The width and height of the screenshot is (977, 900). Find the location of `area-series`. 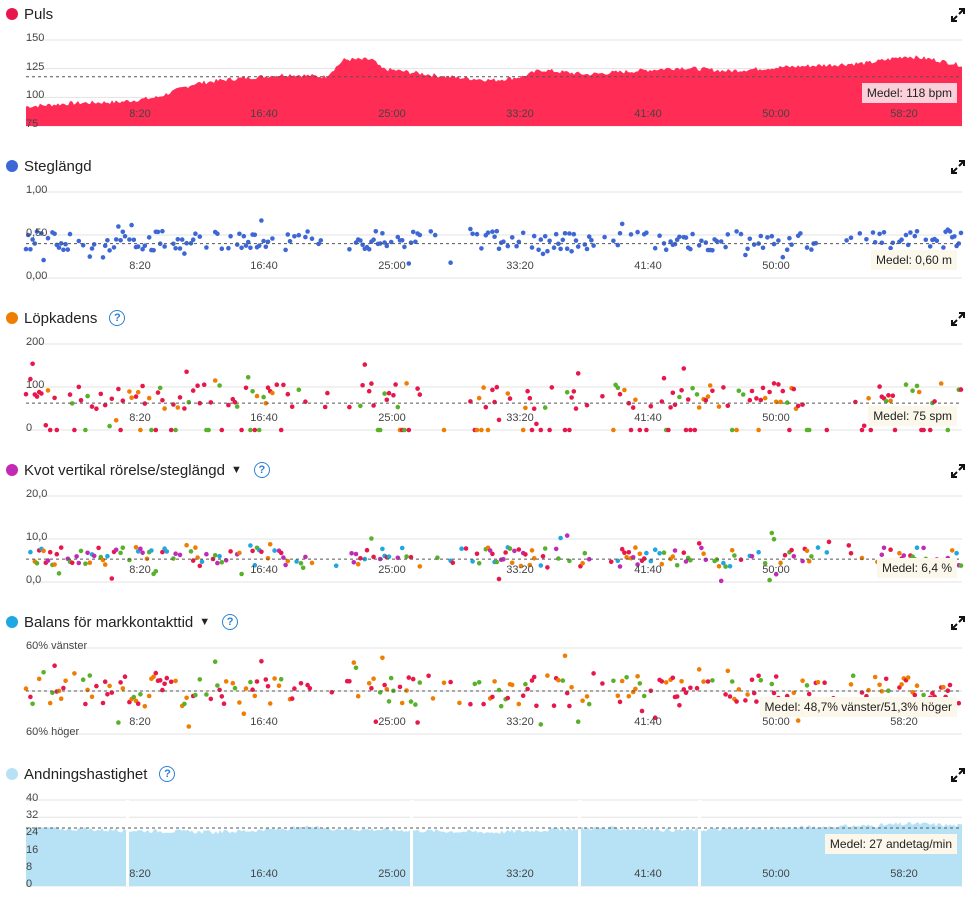

area-series is located at coordinates (494, 91).